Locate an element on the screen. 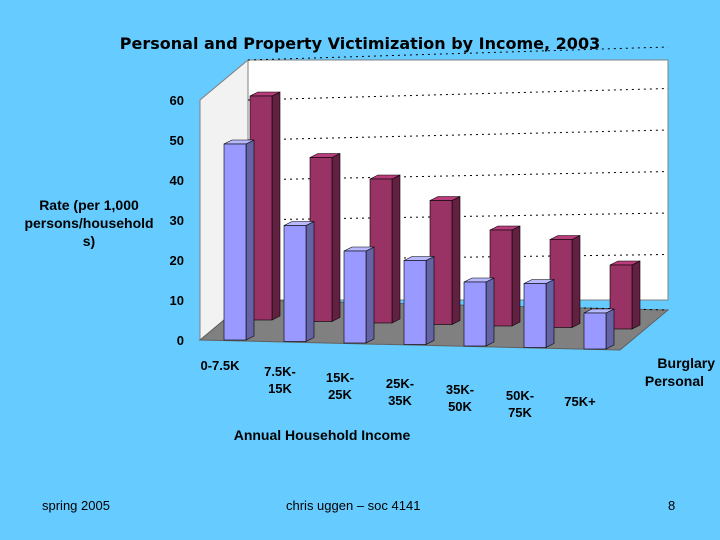 The height and width of the screenshot is (540, 720). x-tick-label-line: 35K is located at coordinates (400, 400).